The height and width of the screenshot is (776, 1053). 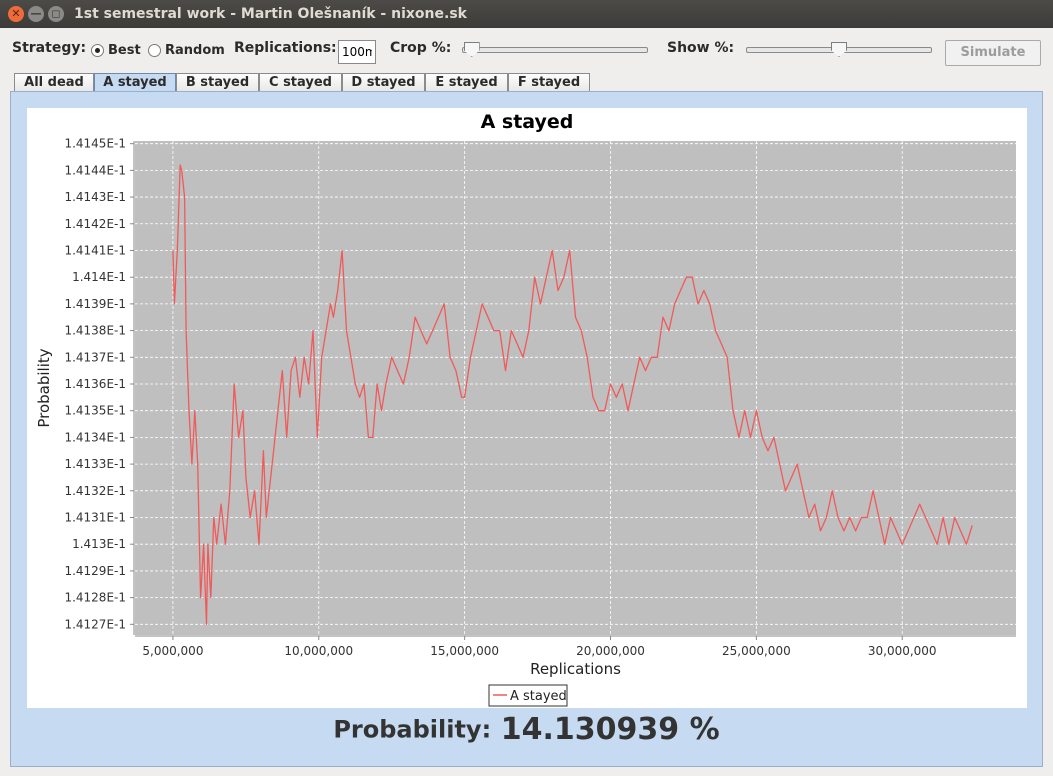 I want to click on y-tick-label: 1.4128E-1, so click(x=95, y=598).